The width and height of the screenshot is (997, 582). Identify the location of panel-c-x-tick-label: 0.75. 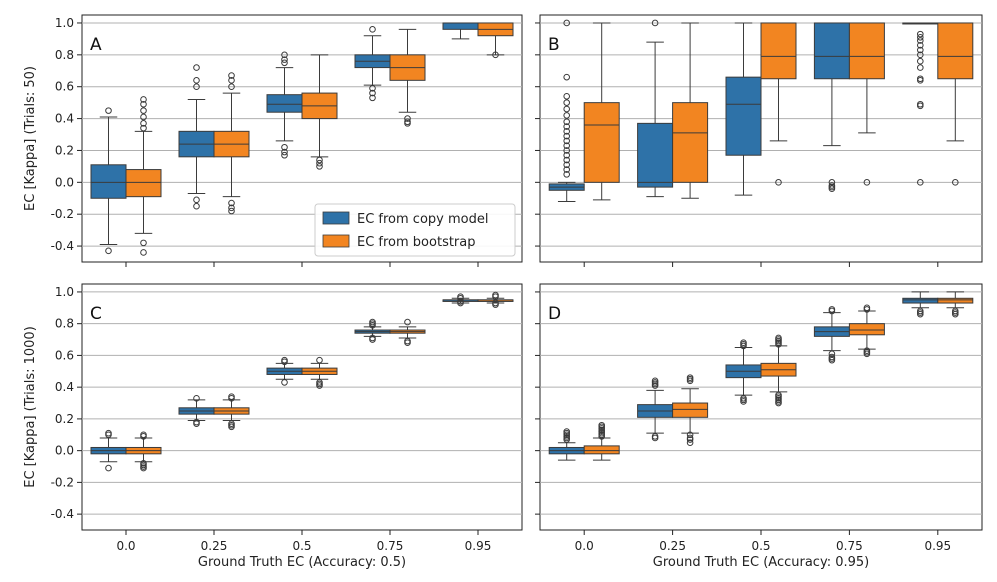
(390, 546).